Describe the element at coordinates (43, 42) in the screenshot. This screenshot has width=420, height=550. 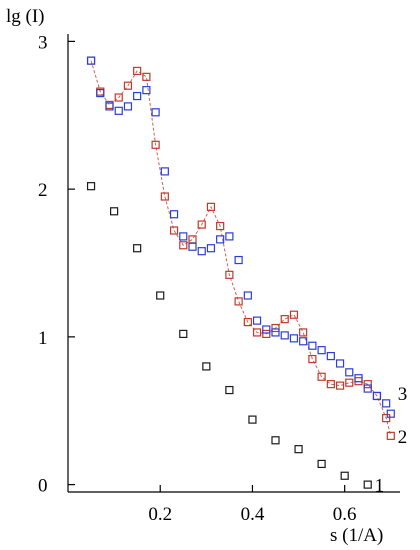
I see `y-tick-label: 3` at that location.